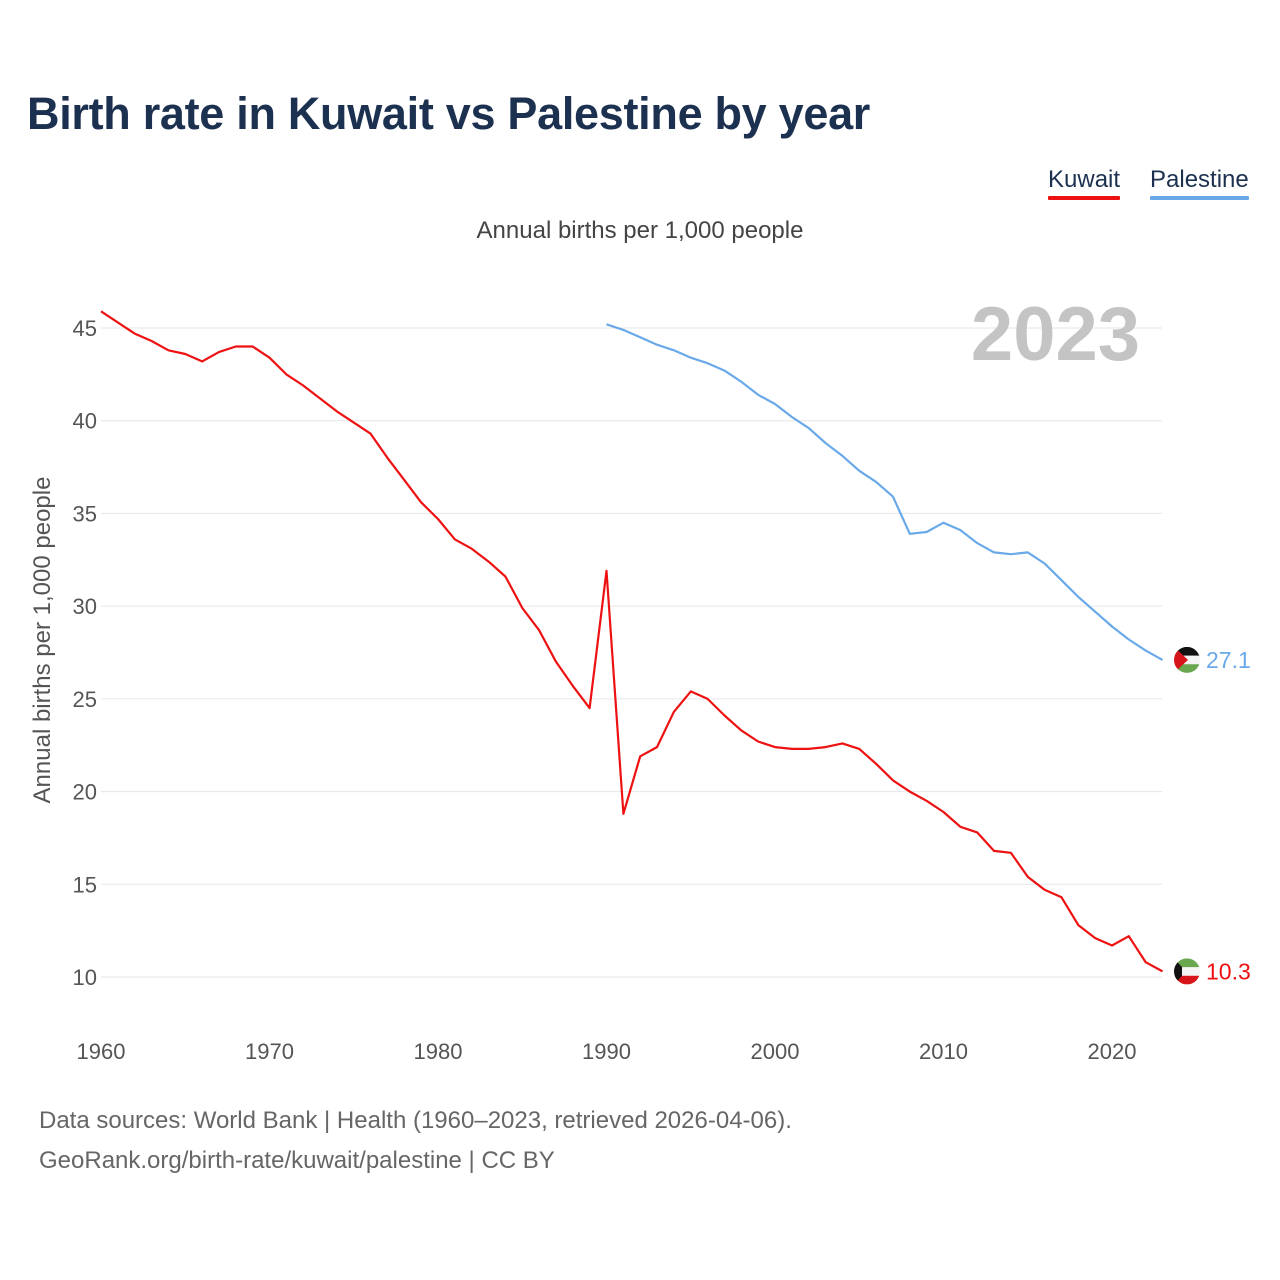 This screenshot has width=1280, height=1280. Describe the element at coordinates (85, 513) in the screenshot. I see `y-tick-label: 35` at that location.